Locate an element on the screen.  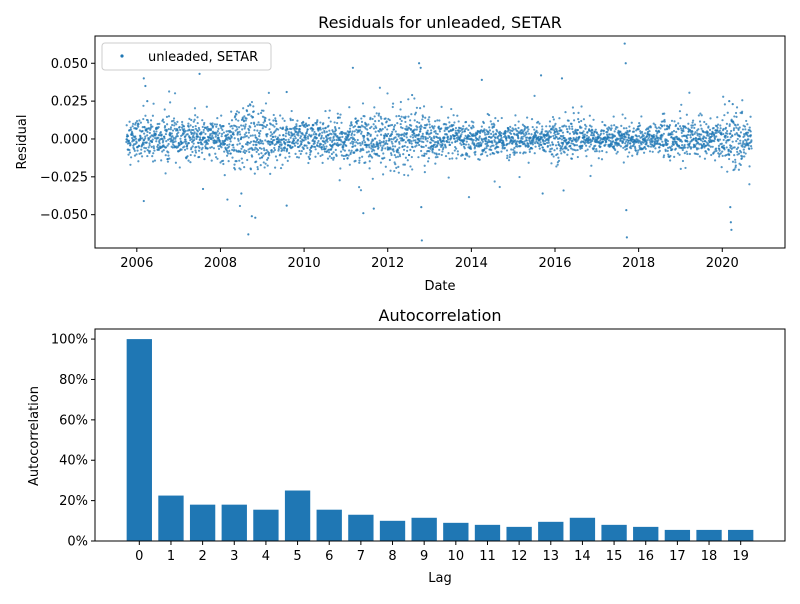
lag-tick-label: 6 is located at coordinates (329, 556).